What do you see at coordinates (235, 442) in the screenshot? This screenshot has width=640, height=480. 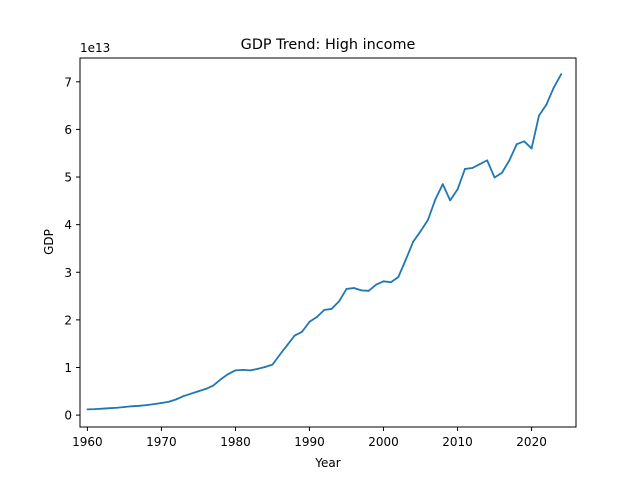 I see `x-tick-label: 1980` at bounding box center [235, 442].